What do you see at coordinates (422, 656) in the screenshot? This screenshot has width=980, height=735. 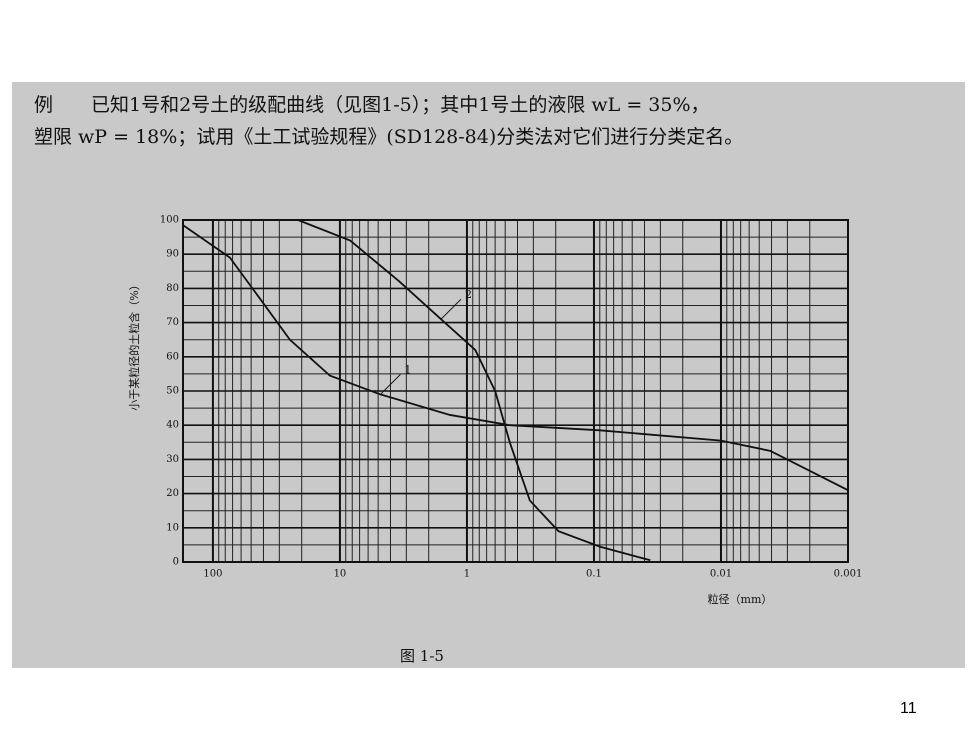 I see `caption: 图 1-5` at bounding box center [422, 656].